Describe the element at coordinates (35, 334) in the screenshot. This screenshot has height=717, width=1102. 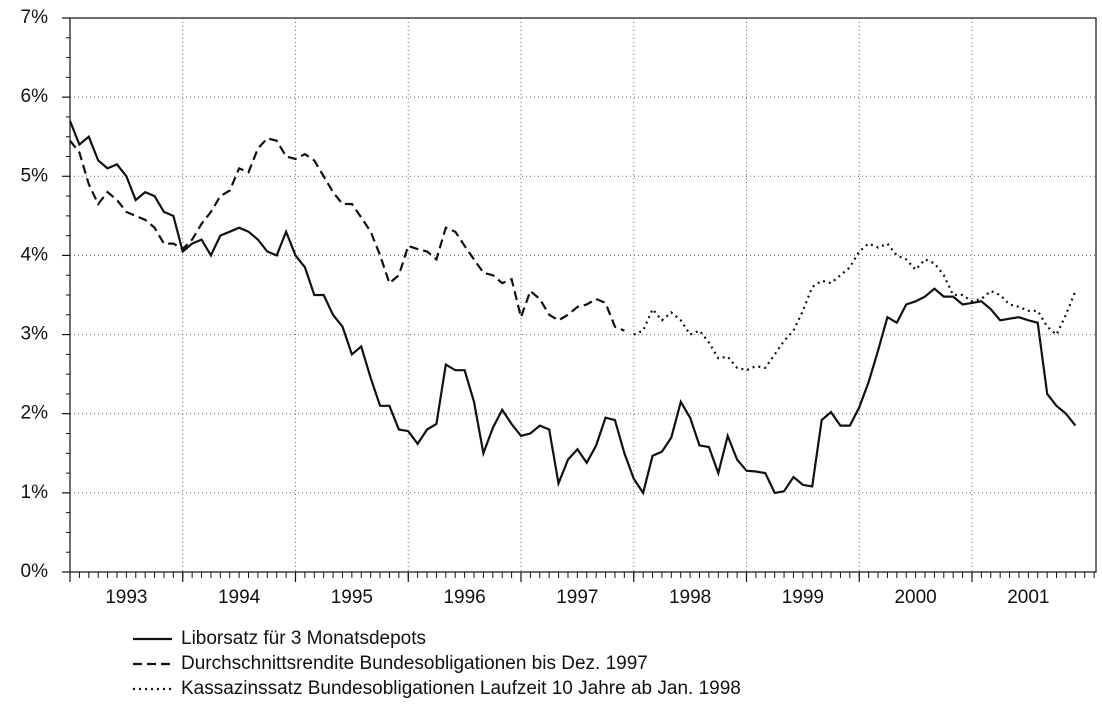
I see `y-tick-label: 3%` at that location.